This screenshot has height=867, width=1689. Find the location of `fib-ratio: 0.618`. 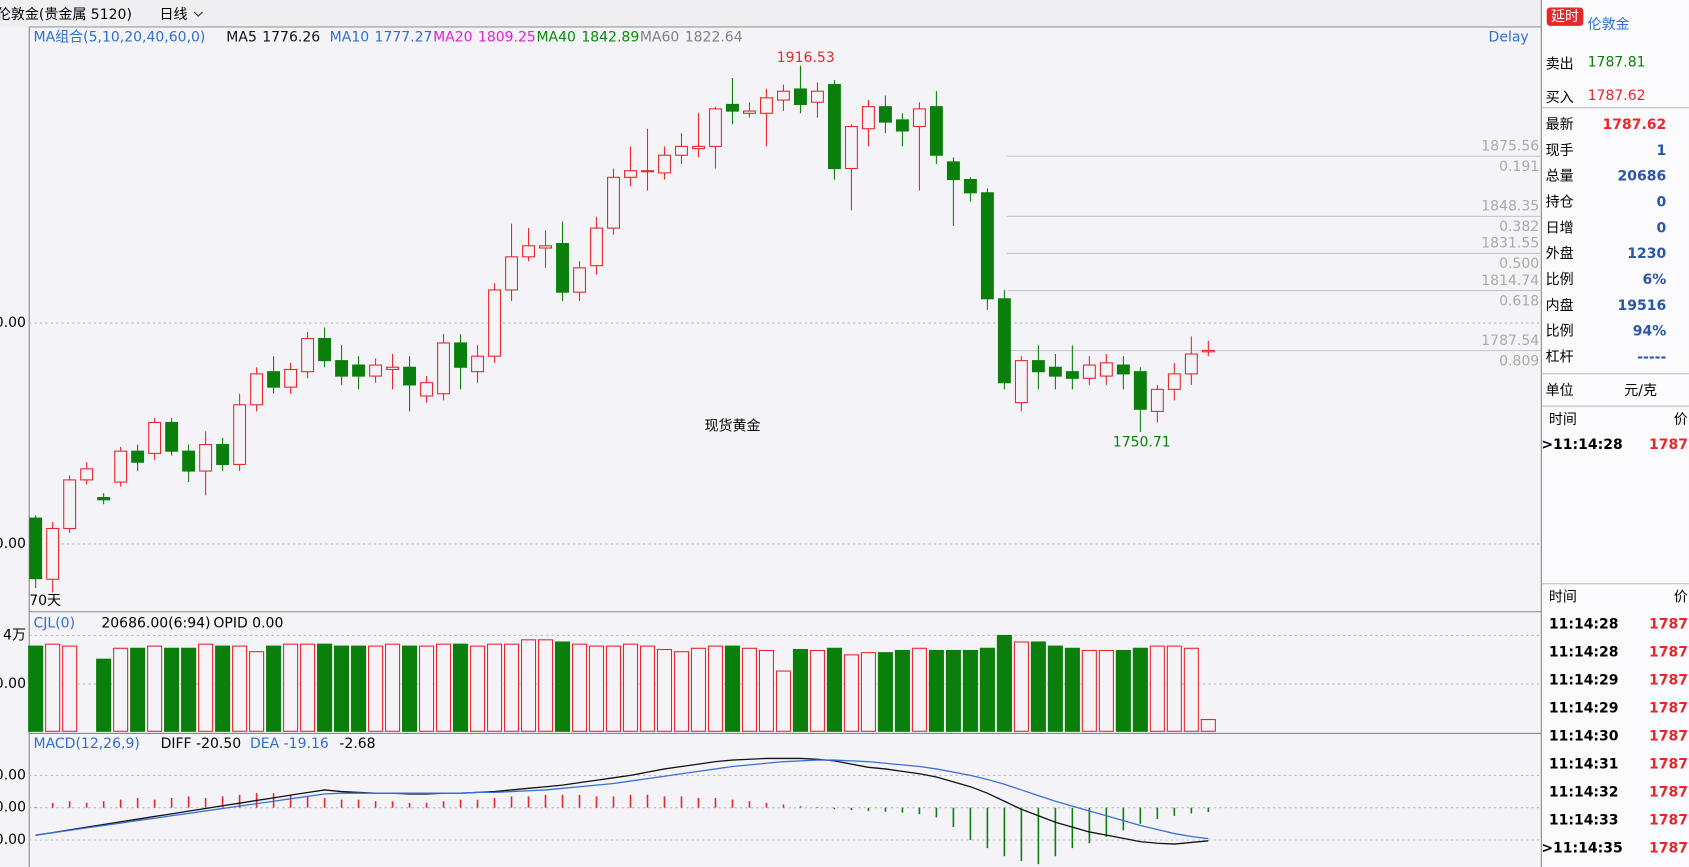

fib-ratio: 0.618 is located at coordinates (1519, 301).